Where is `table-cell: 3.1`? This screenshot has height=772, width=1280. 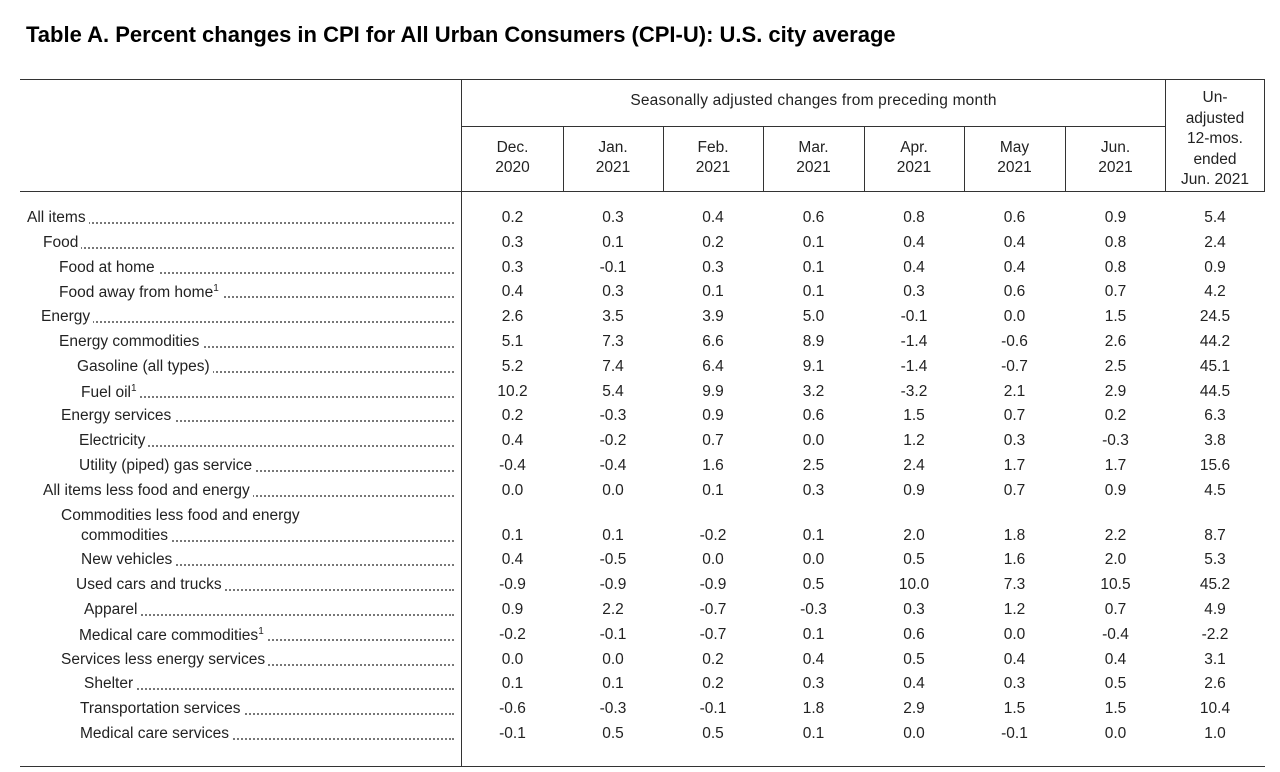
table-cell: 3.1 is located at coordinates (1215, 659).